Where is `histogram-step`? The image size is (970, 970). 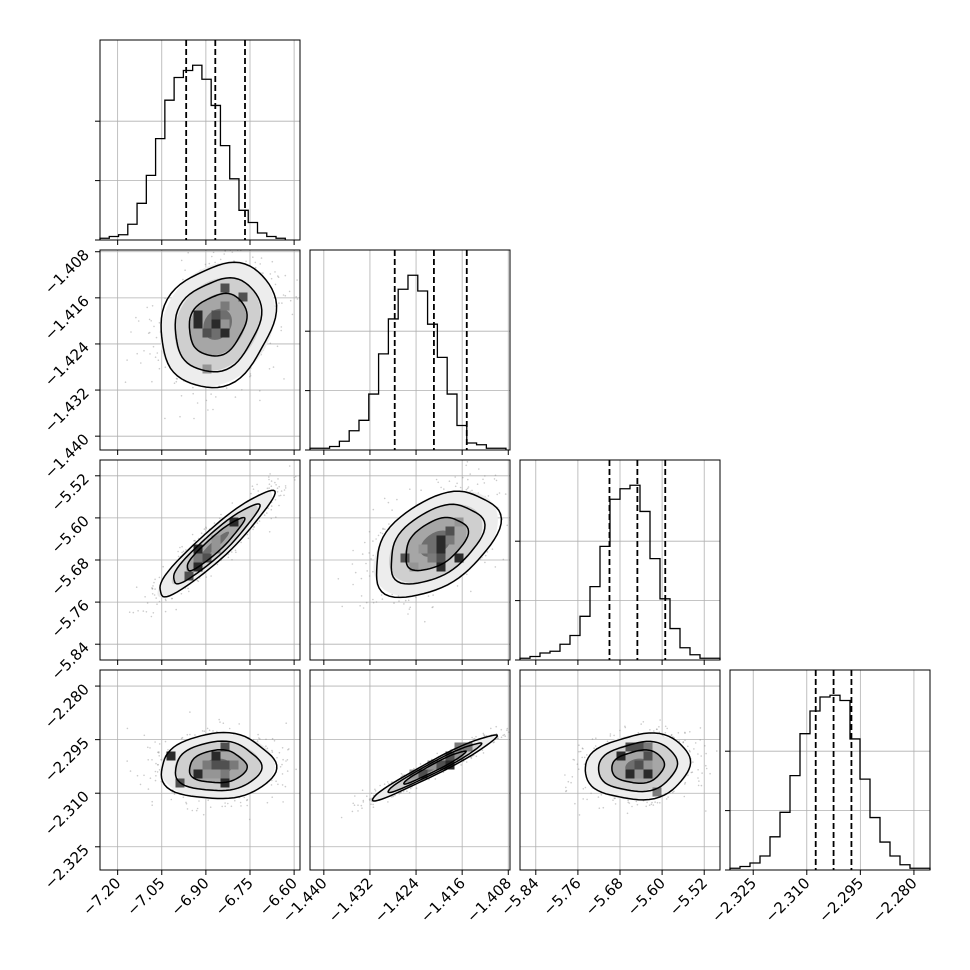 histogram-step is located at coordinates (408, 362).